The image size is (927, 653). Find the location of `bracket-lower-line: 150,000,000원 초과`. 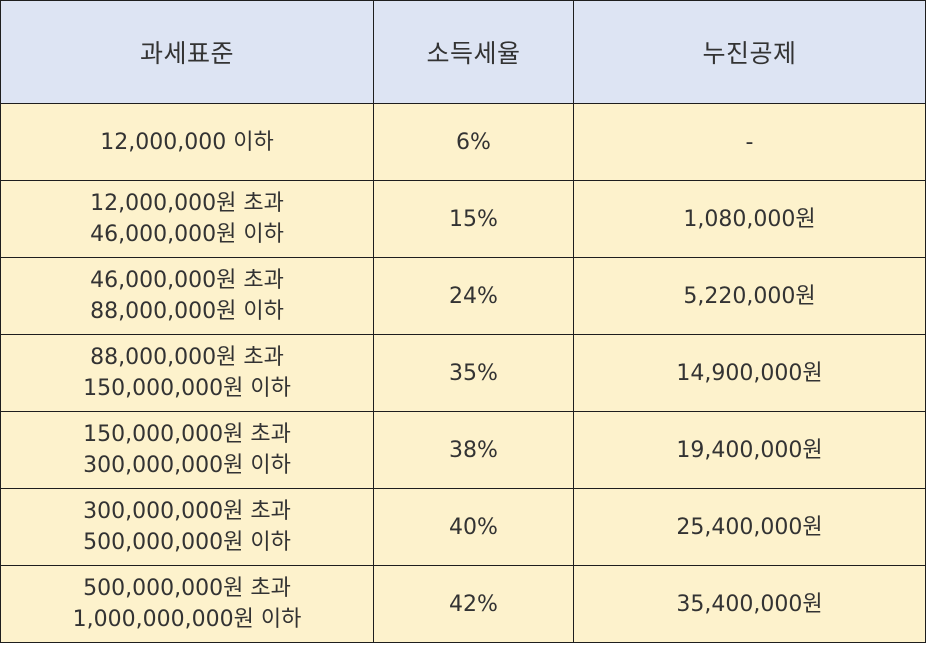

bracket-lower-line: 150,000,000원 초과 is located at coordinates (187, 434).